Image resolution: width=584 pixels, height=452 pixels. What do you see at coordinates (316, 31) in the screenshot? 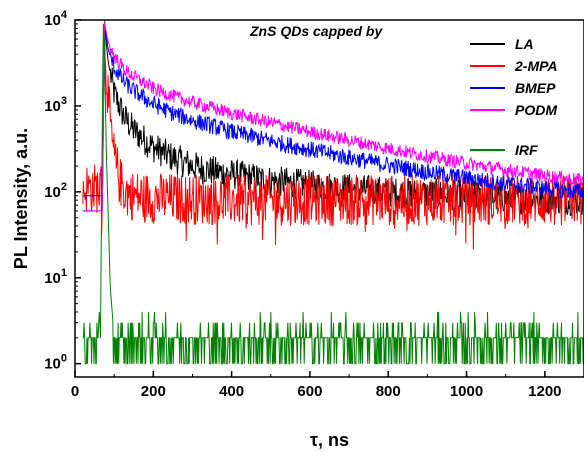
I see `legend-title: ZnS QDs capped by` at bounding box center [316, 31].